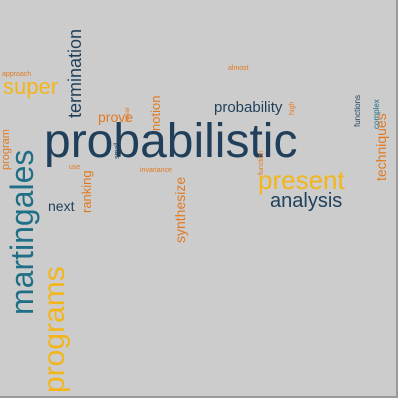 The image size is (400, 400). Describe the element at coordinates (180, 209) in the screenshot. I see `word-synthesize: synthesize` at that location.